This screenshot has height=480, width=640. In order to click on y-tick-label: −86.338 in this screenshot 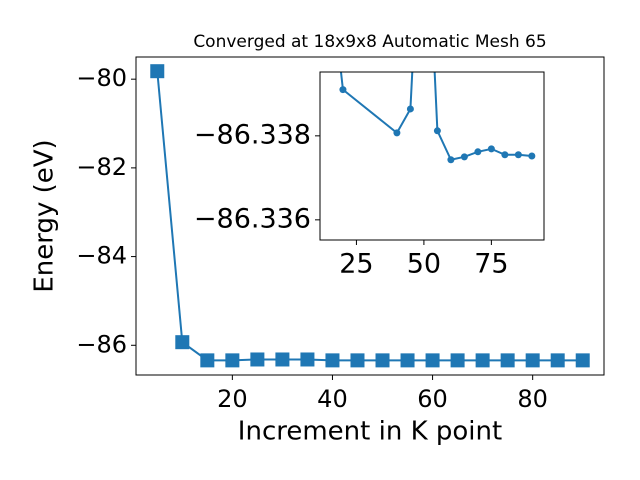, I will do `click(252, 134)`.